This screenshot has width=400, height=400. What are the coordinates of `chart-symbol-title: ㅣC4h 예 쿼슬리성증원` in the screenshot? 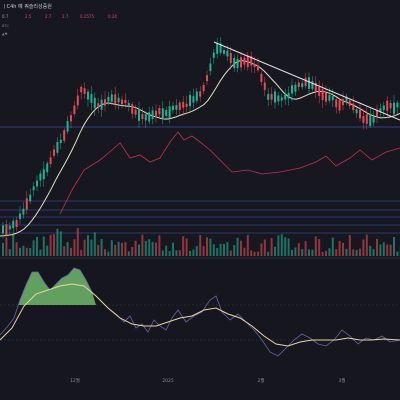 It's located at (27, 6).